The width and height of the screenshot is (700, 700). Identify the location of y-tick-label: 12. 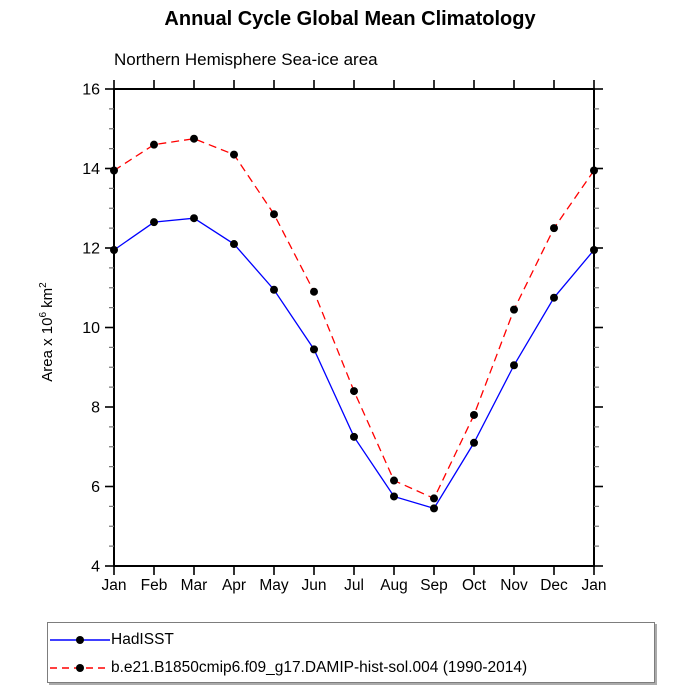
(91, 249).